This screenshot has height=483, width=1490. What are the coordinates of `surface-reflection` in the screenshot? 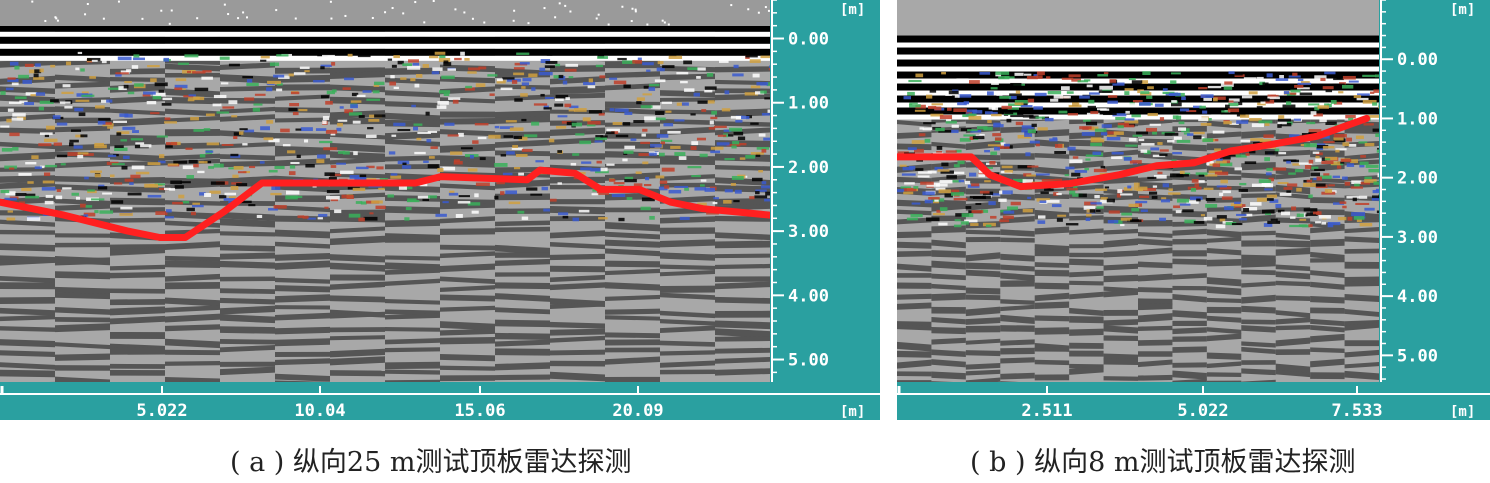 It's located at (1138, 45).